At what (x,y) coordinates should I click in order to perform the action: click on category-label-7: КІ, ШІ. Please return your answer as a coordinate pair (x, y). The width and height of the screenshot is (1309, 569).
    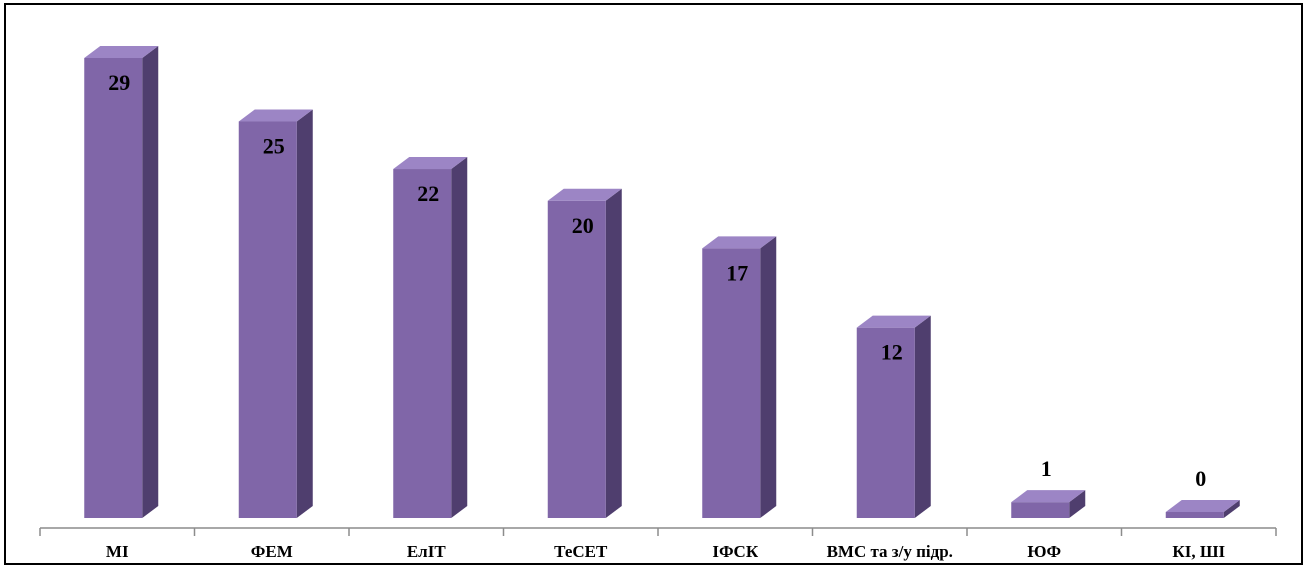
    Looking at the image, I should click on (1198, 551).